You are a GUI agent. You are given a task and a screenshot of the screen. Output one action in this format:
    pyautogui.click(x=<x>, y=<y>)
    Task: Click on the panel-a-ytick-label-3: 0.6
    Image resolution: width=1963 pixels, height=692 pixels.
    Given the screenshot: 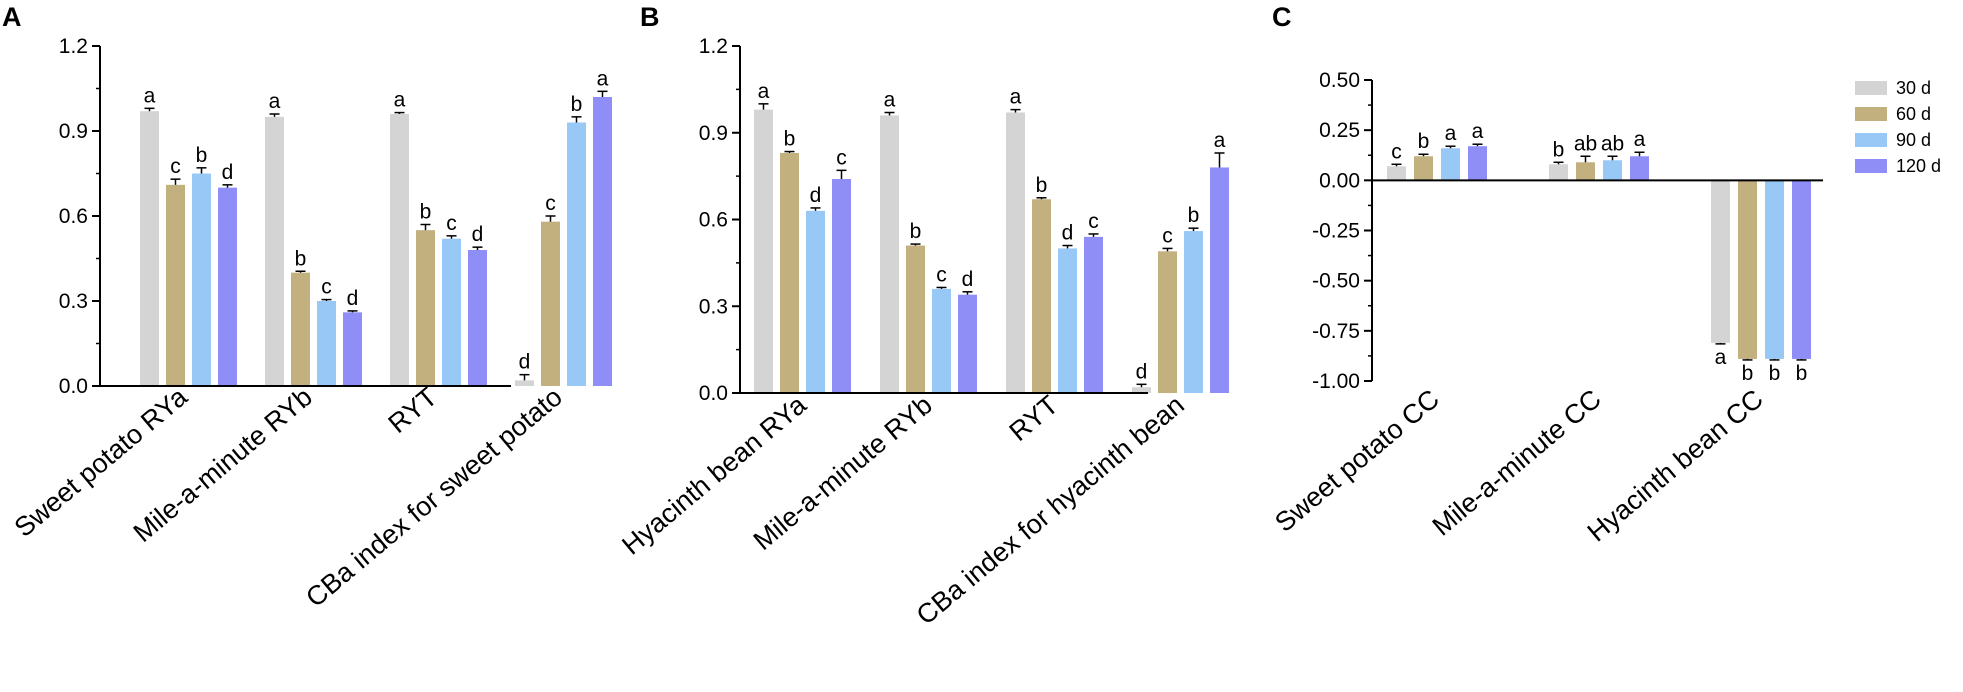 What is the action you would take?
    pyautogui.click(x=73, y=216)
    